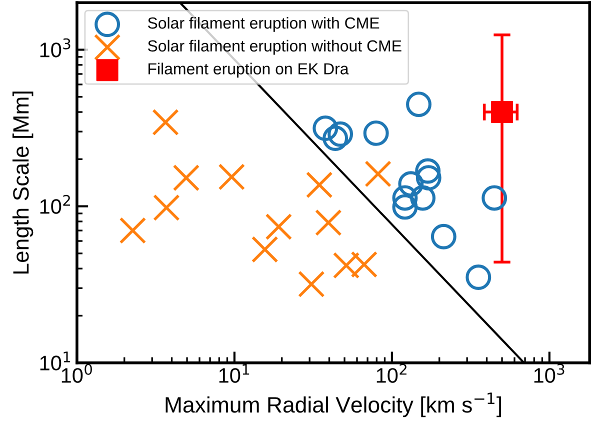  I want to click on x-tick-label: 10$^{3}$, so click(549, 373).